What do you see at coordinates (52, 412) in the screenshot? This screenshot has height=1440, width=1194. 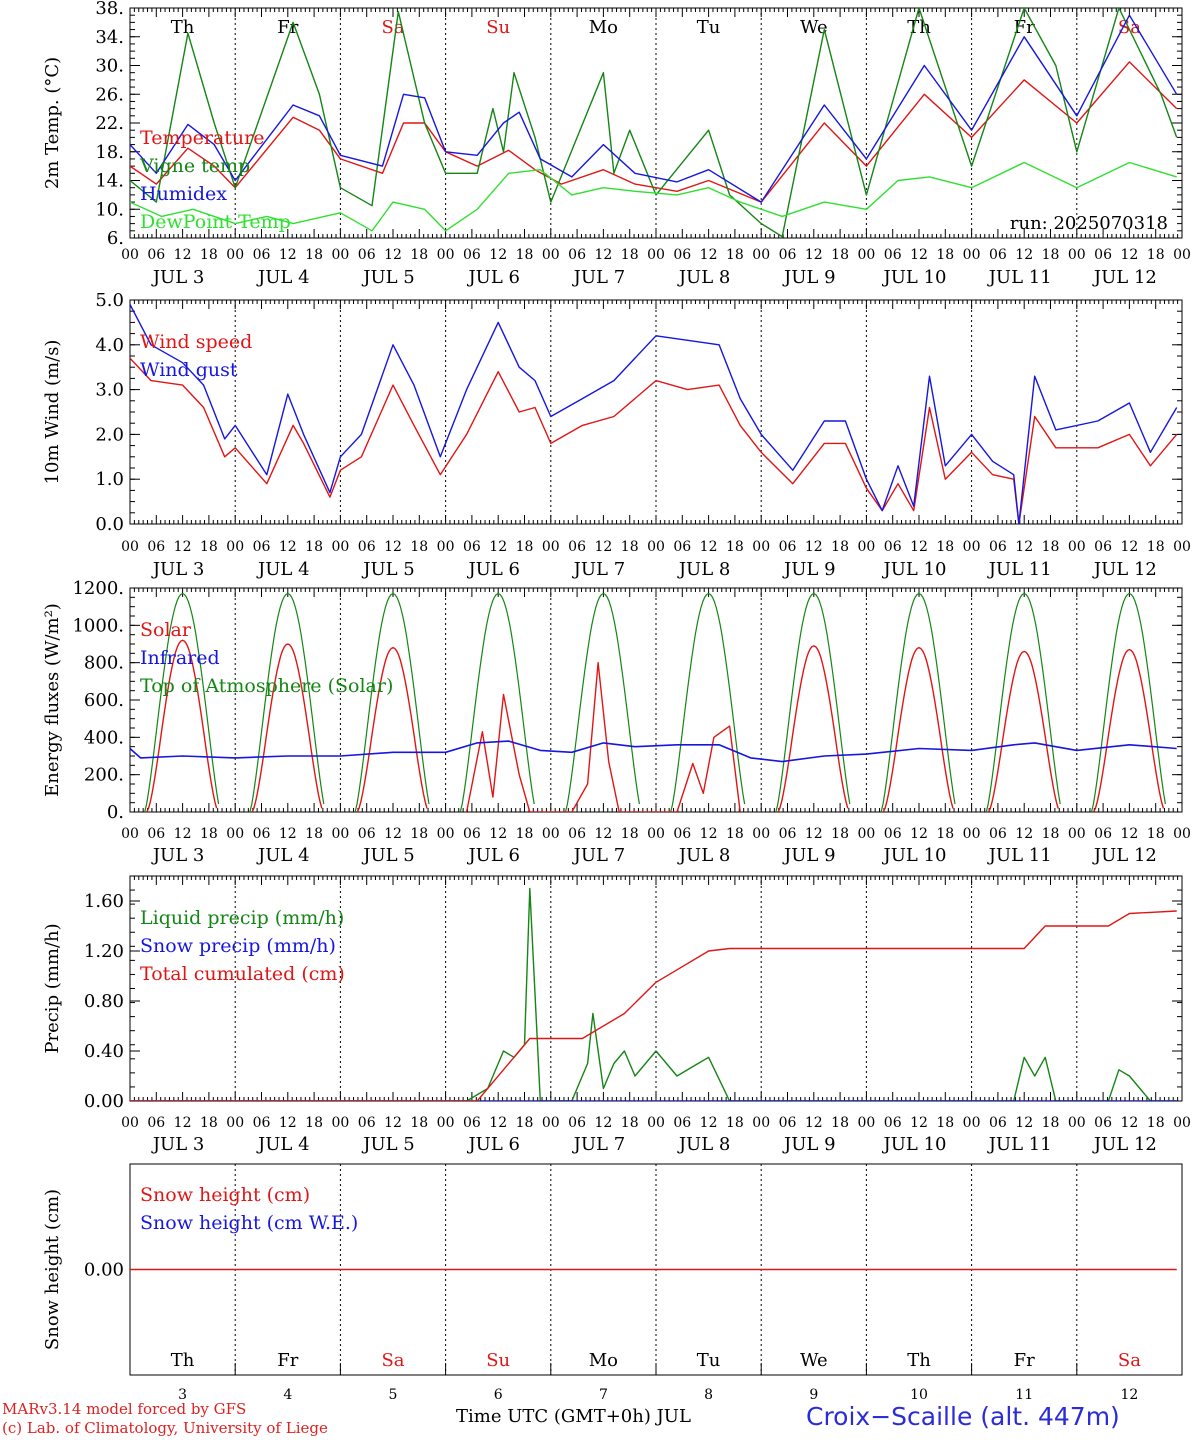 I see `y-axis-label: 10m Wind (m/s)` at bounding box center [52, 412].